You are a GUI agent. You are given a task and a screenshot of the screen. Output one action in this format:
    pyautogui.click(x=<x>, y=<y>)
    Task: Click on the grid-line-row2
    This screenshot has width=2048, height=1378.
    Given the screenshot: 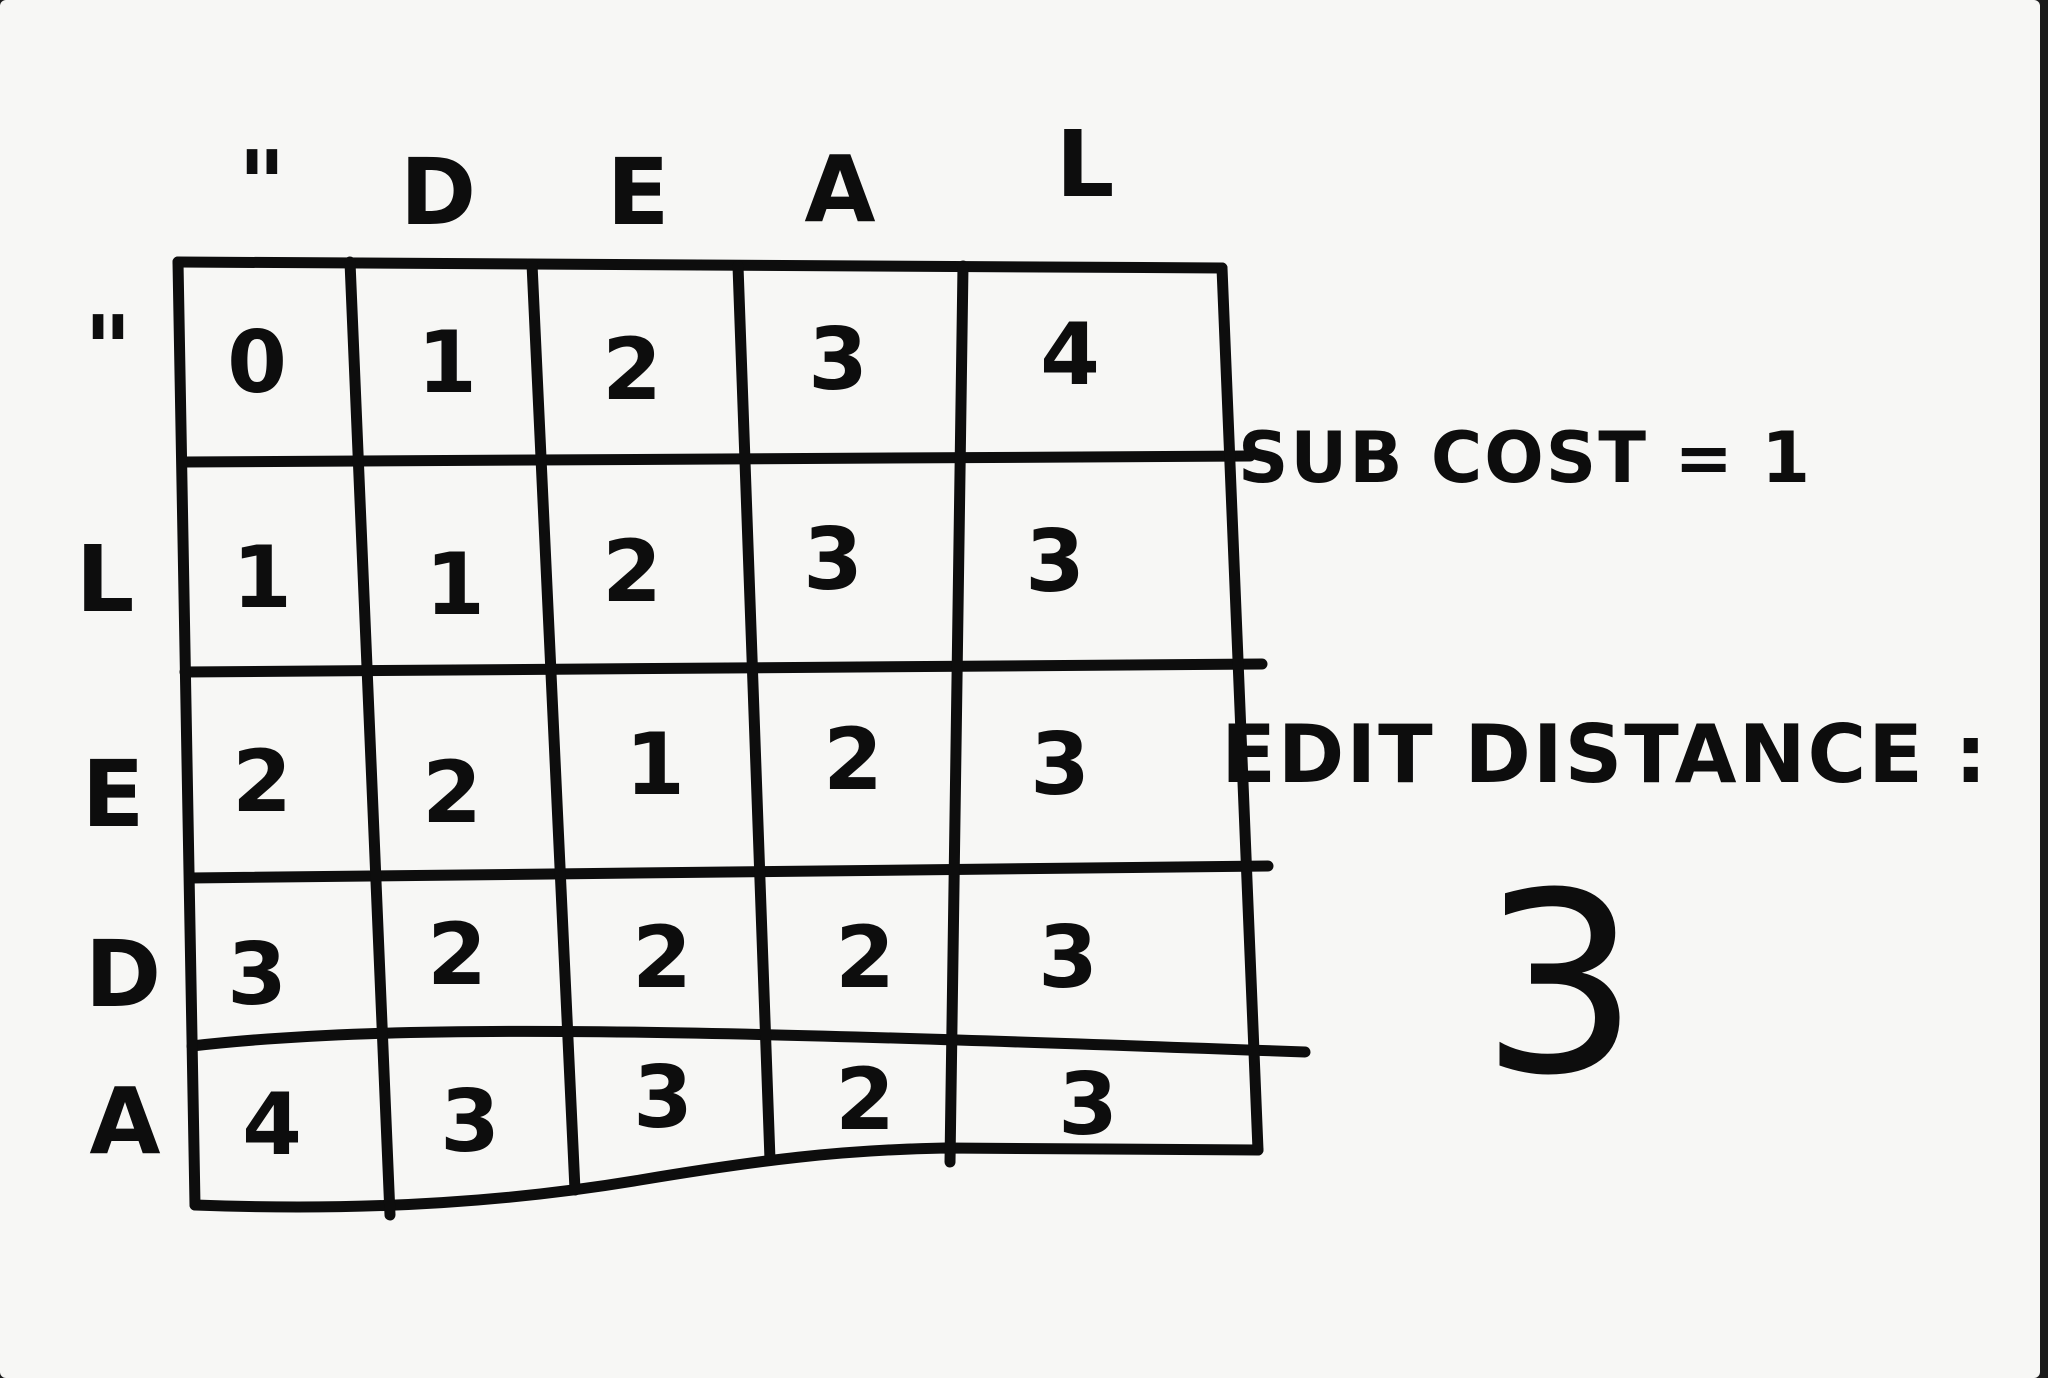 What is the action you would take?
    pyautogui.click(x=723, y=668)
    